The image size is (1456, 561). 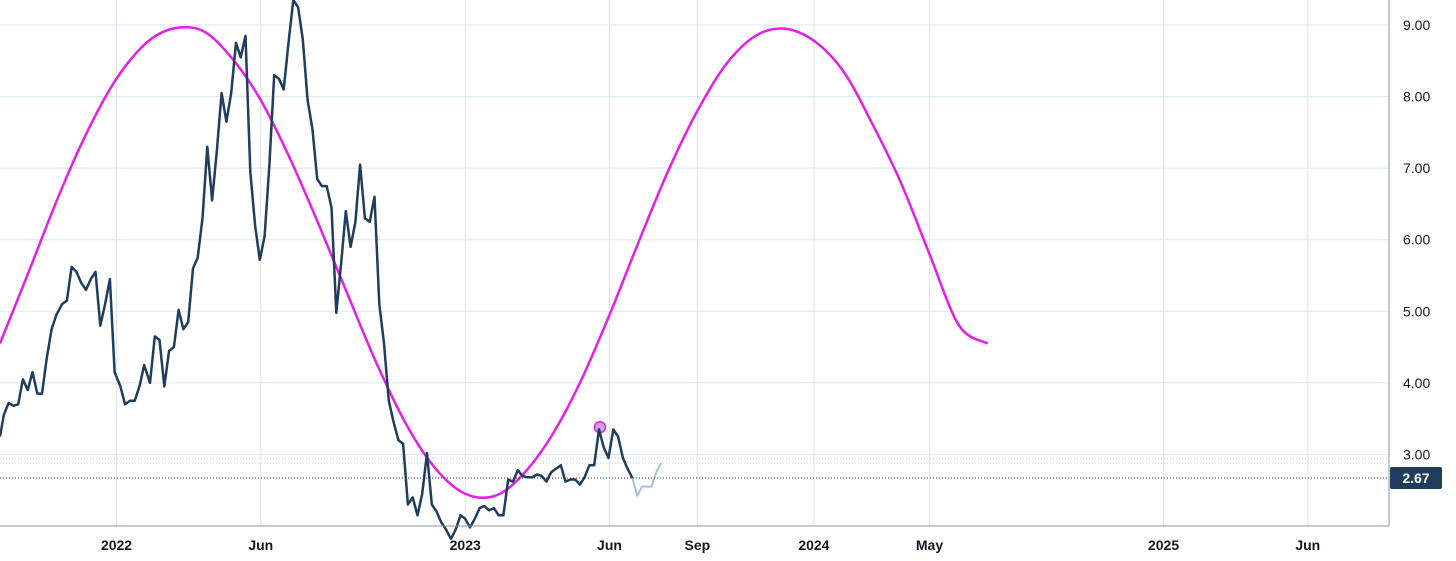 I want to click on last-value-badge-bg, so click(x=1416, y=478).